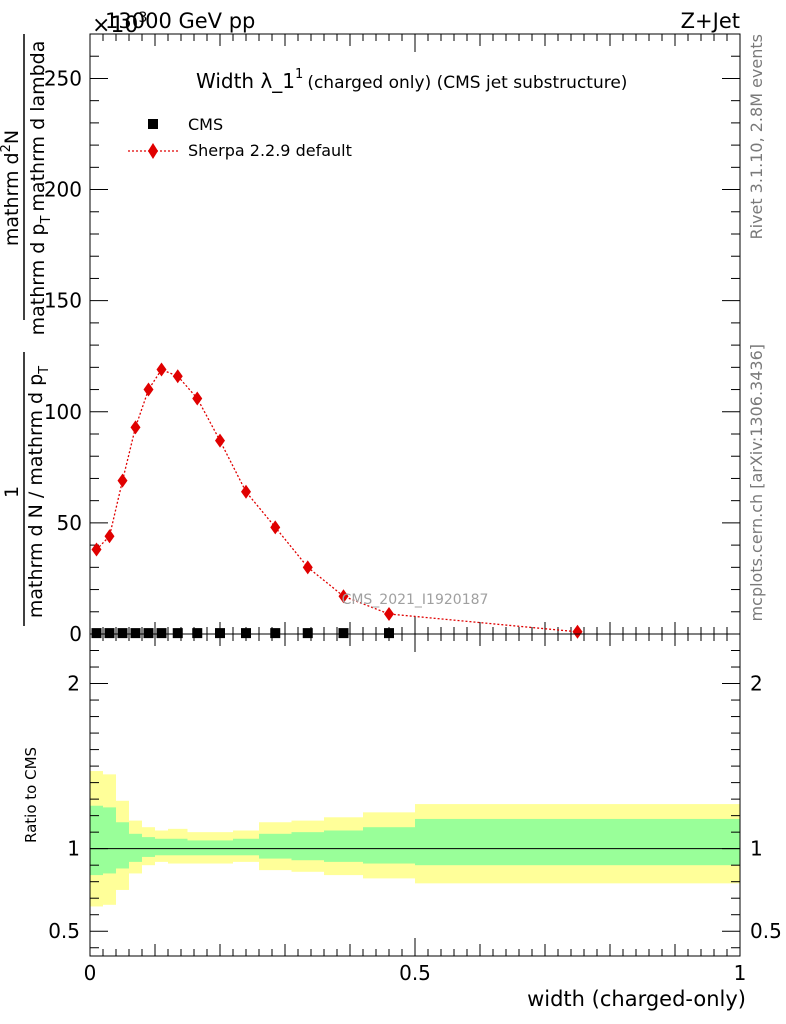 This screenshot has height=1024, width=786. I want to click on ratio-ytick-label-right: 0.5, so click(766, 931).